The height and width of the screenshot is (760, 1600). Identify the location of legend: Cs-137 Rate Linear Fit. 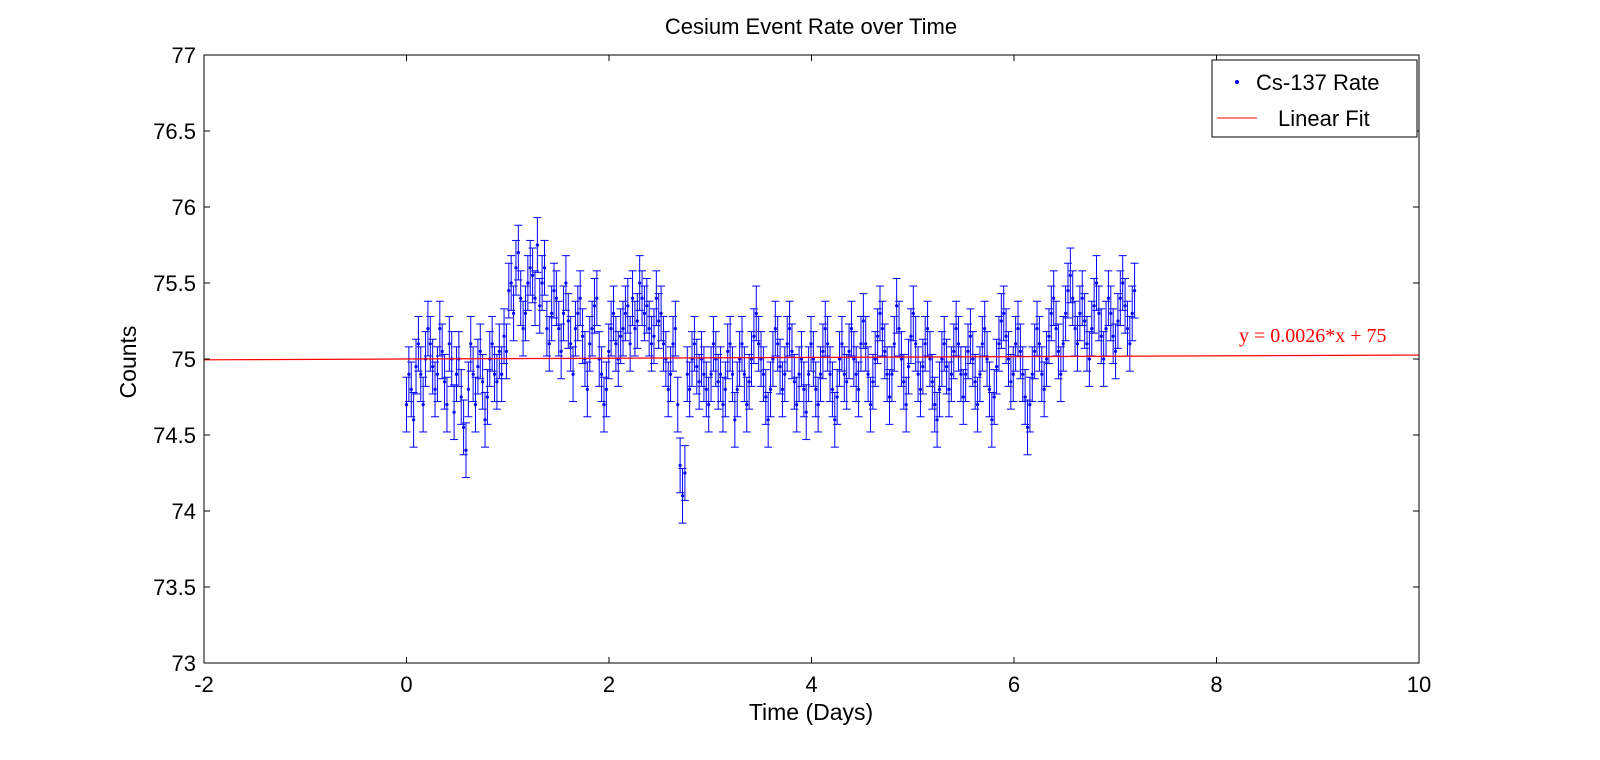
(1314, 98).